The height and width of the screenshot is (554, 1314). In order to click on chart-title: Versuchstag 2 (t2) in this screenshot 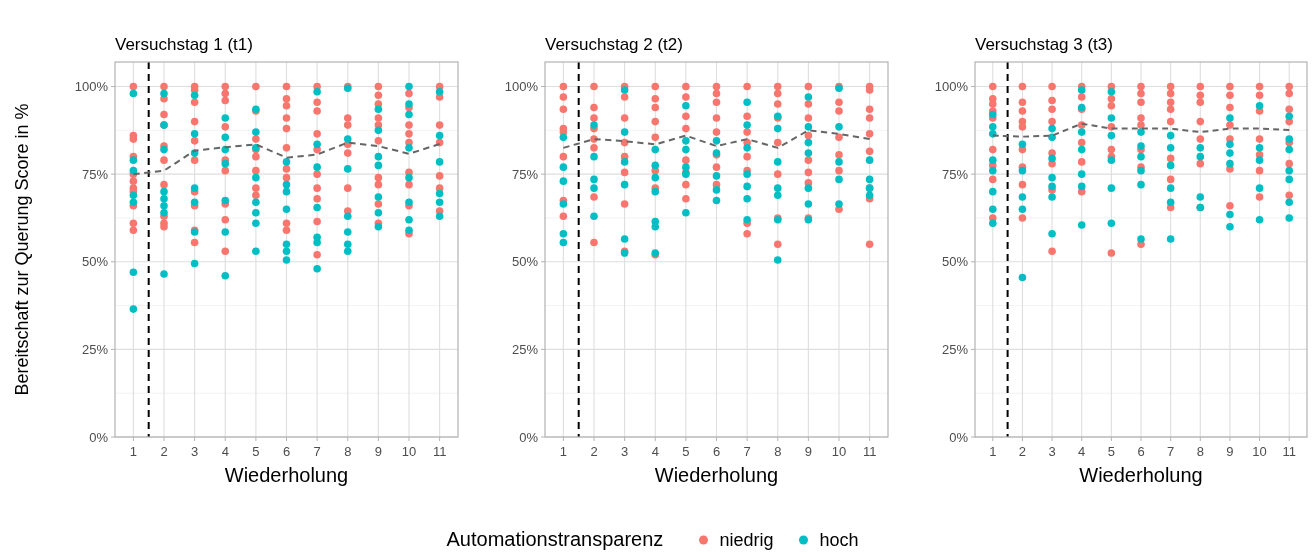, I will do `click(614, 44)`.